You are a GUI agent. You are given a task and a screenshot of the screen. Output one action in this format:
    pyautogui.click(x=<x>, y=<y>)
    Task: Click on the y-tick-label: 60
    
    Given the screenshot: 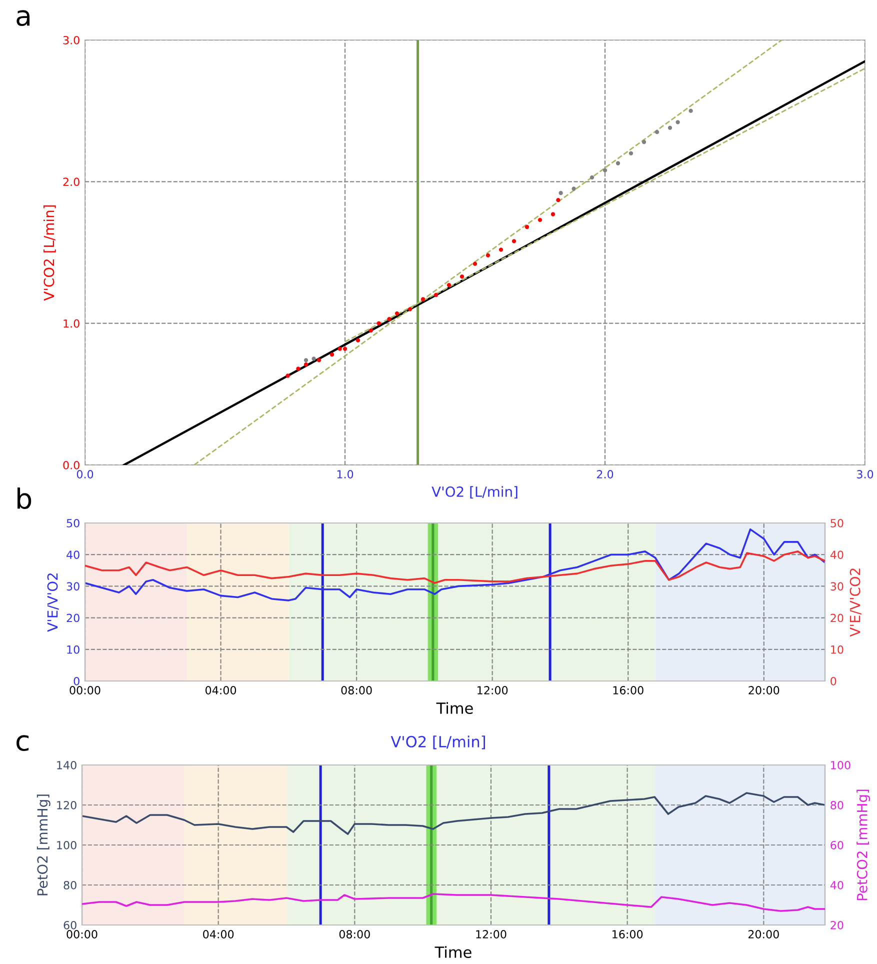 What is the action you would take?
    pyautogui.click(x=70, y=925)
    